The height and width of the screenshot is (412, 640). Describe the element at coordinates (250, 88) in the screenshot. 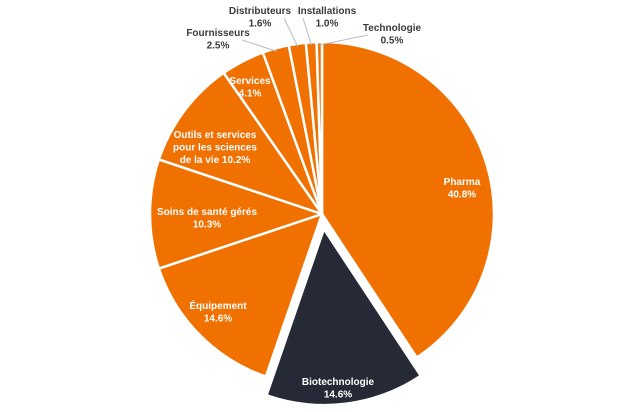

I see `data-label-services: Services 4.1%` at that location.